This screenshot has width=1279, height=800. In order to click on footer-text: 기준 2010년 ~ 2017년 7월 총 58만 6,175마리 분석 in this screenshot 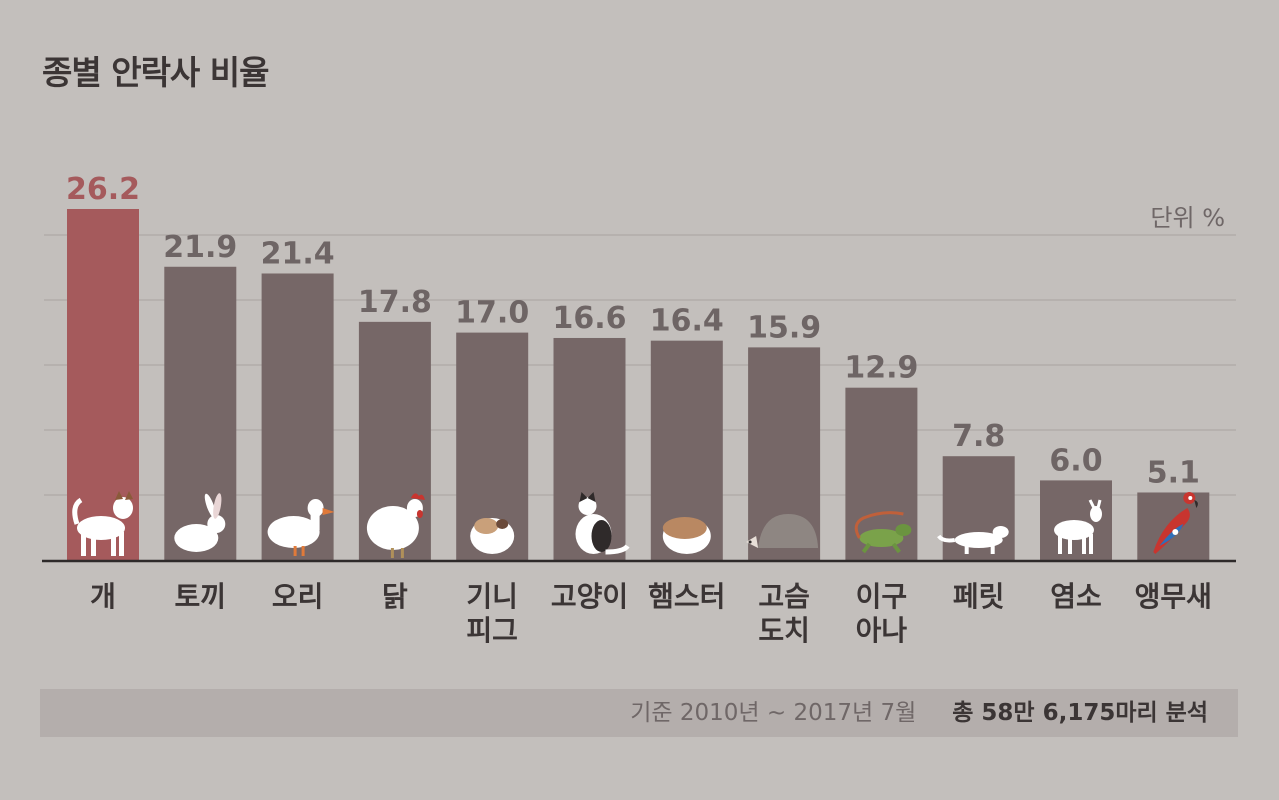, I will do `click(919, 713)`.